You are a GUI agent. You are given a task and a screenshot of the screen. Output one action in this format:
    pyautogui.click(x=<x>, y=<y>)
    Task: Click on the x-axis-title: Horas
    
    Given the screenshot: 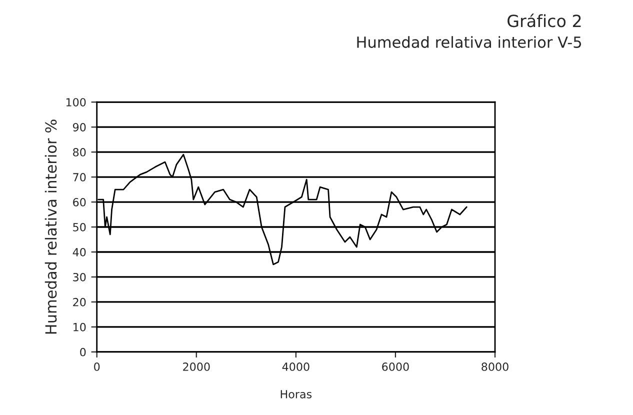 What is the action you would take?
    pyautogui.click(x=296, y=394)
    